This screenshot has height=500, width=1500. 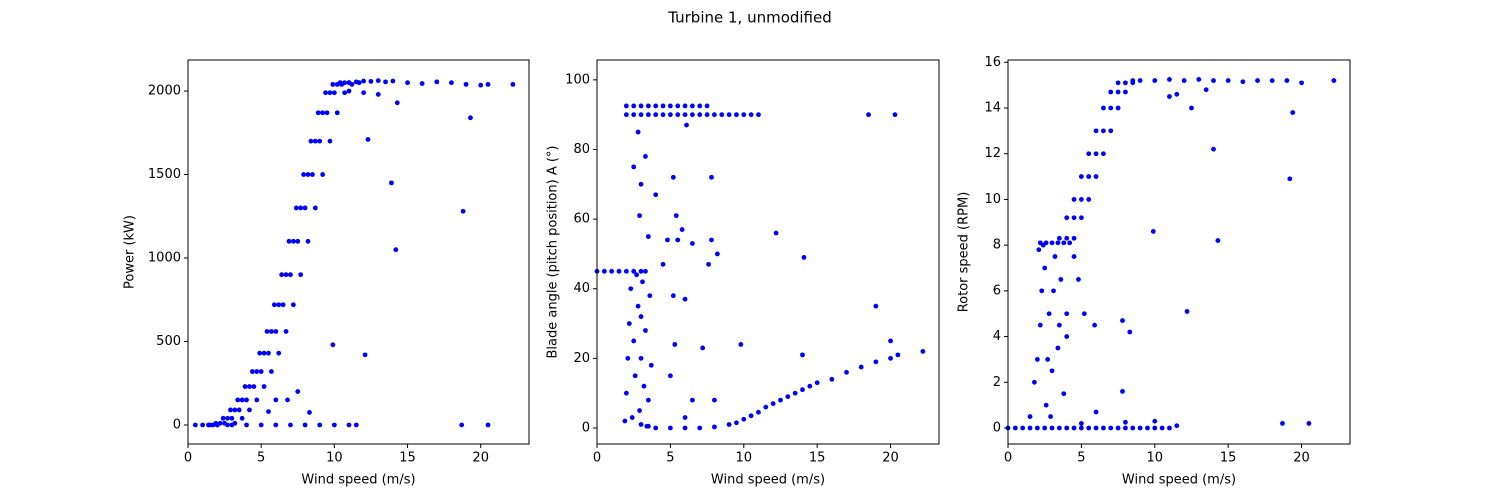 What do you see at coordinates (1008, 458) in the screenshot?
I see `x-tick-label: 0` at bounding box center [1008, 458].